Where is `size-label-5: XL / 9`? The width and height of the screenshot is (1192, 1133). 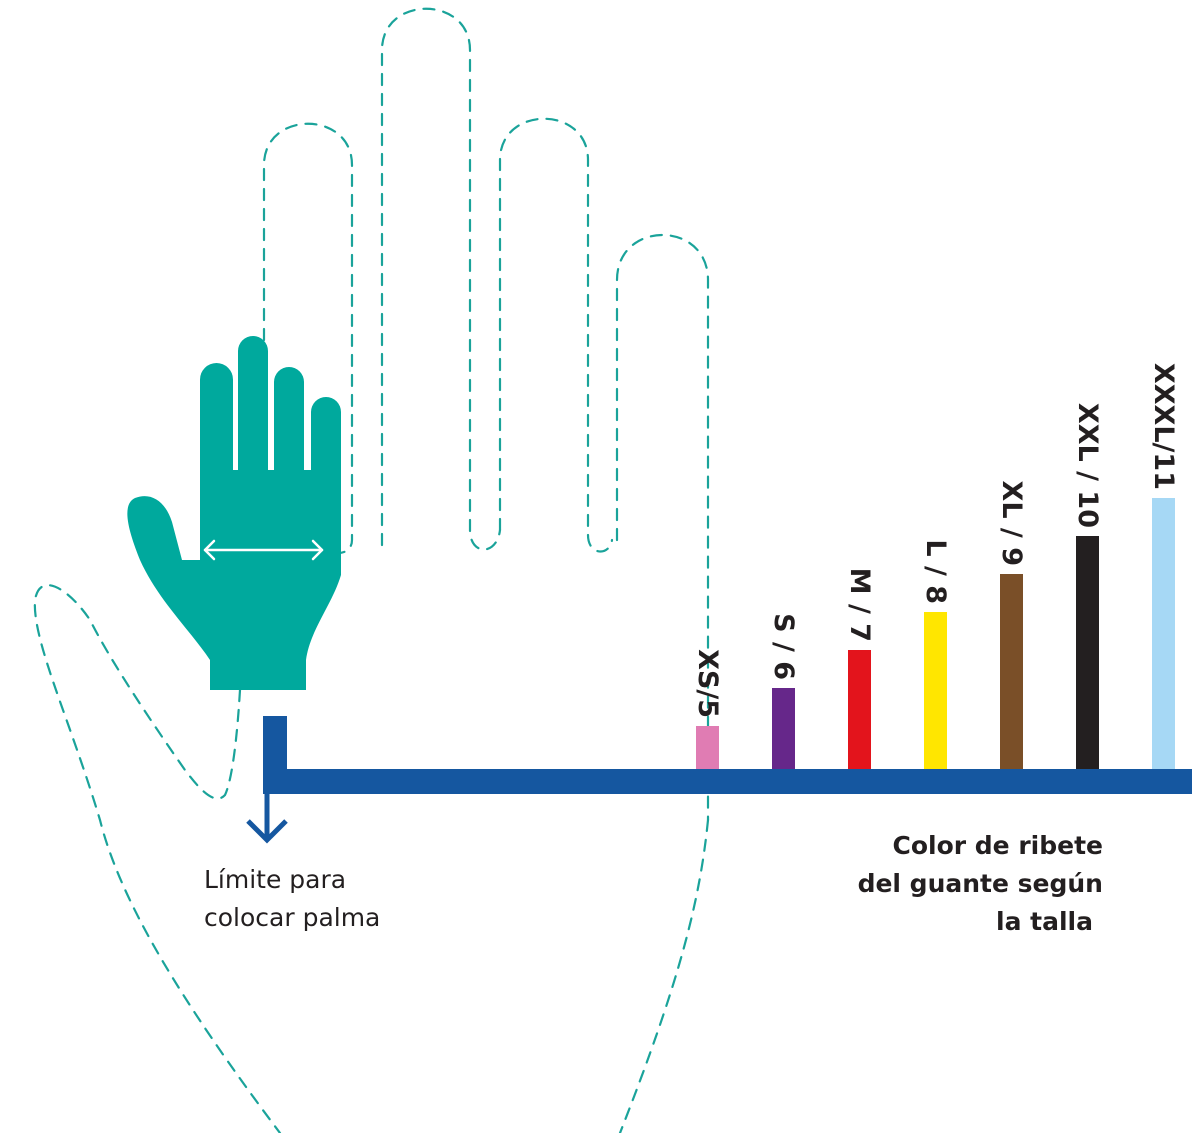 size-label-5: XL / 9 is located at coordinates (1011, 523).